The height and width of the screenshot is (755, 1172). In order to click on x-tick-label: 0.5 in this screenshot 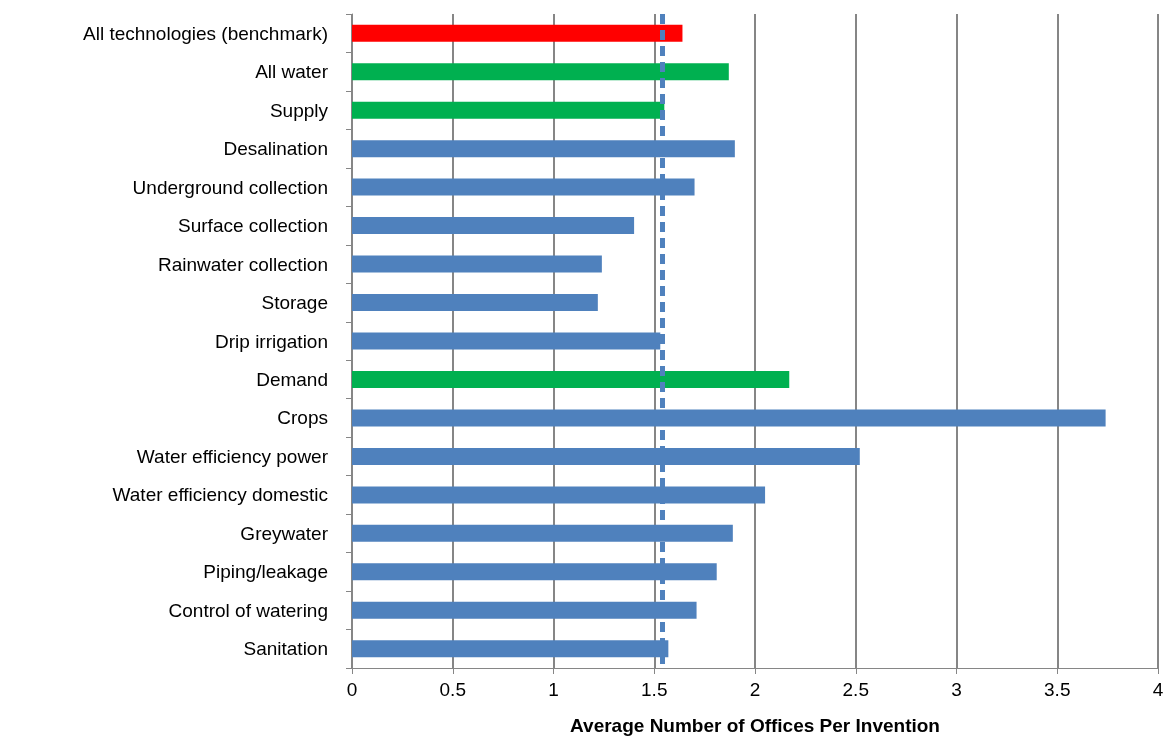, I will do `click(452, 689)`.